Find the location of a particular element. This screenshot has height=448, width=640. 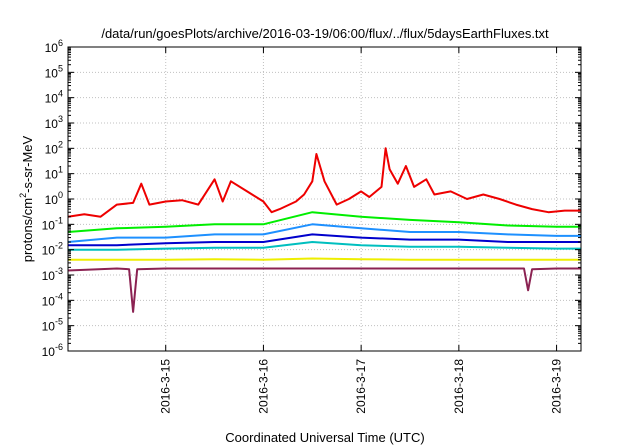

y-axis-label-main: protons/cm is located at coordinates (27, 230).